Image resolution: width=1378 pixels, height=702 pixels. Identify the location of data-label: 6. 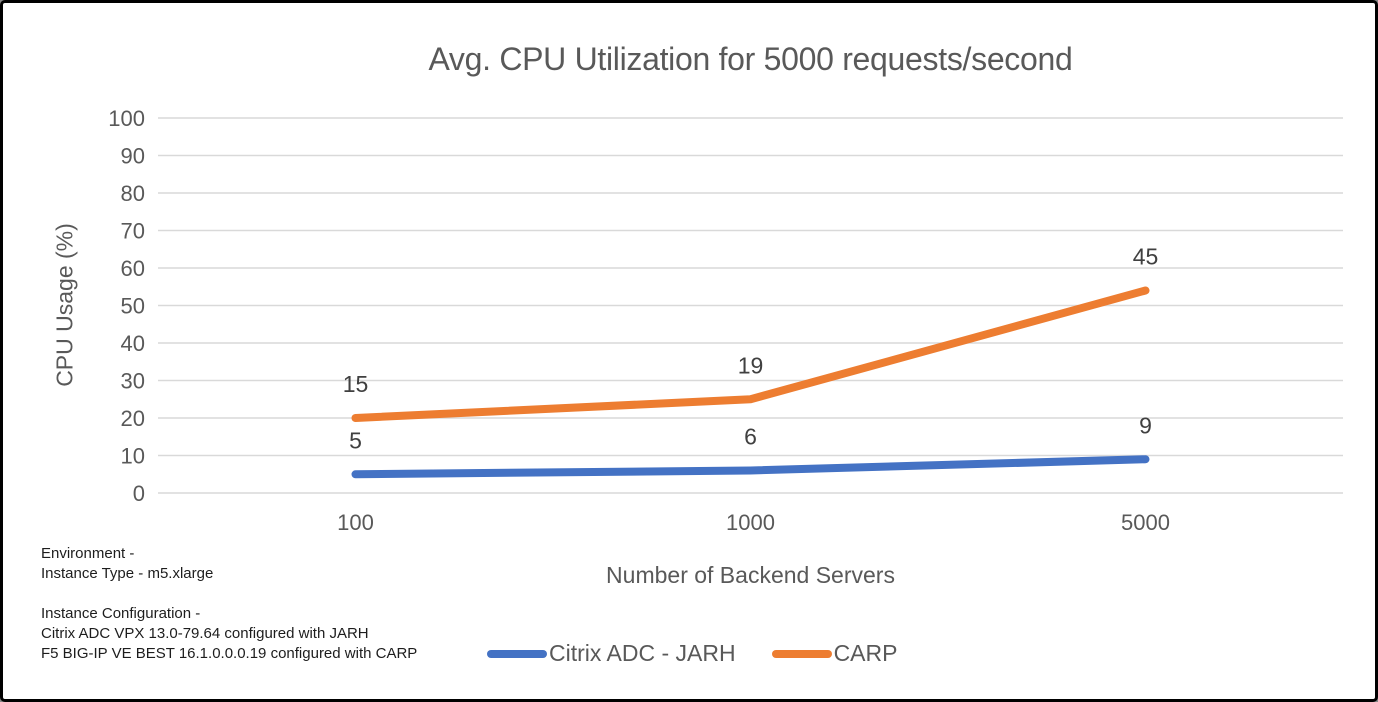
(750, 437).